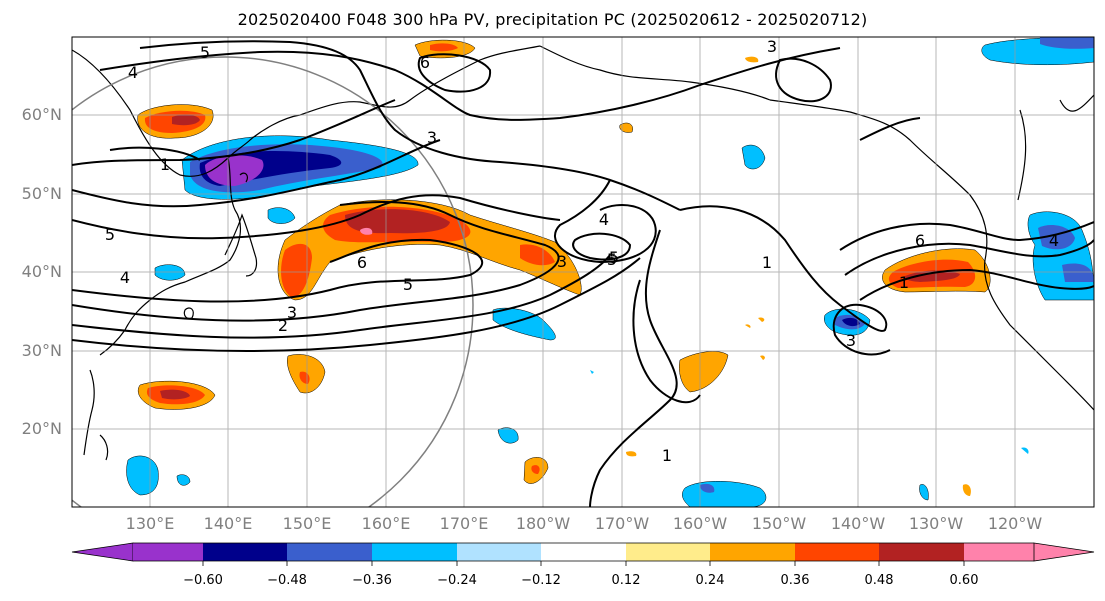 This screenshot has width=1105, height=601. Describe the element at coordinates (858, 523) in the screenshot. I see `lon-label-140w: 140°W` at that location.